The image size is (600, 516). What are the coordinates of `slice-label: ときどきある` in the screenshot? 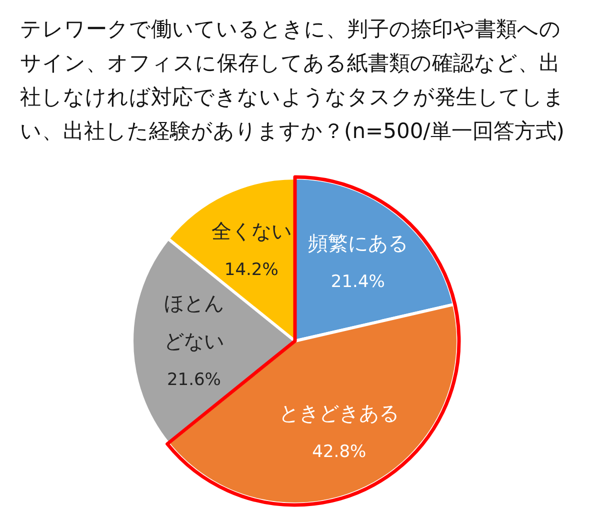 It's located at (339, 412).